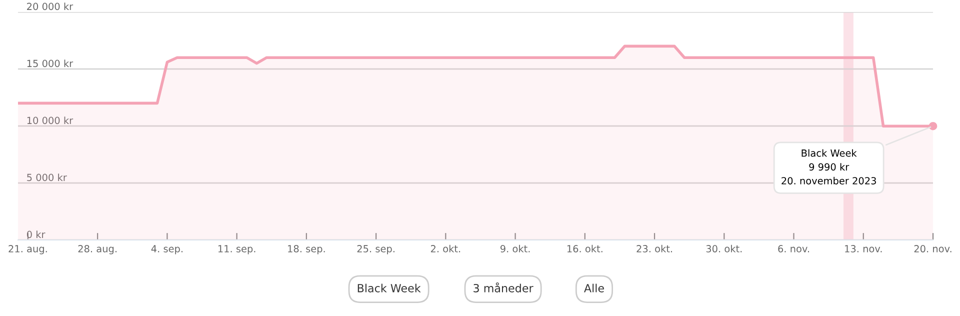  I want to click on x-tick-label: 2. okt., so click(445, 248).